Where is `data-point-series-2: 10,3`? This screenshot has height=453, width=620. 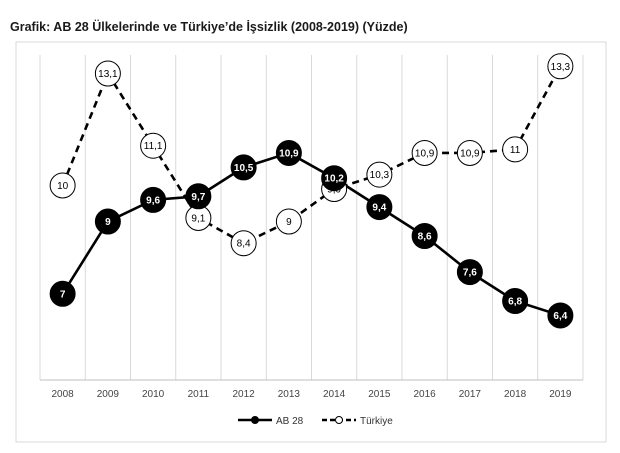
data-point-series-2: 10,3 is located at coordinates (379, 174).